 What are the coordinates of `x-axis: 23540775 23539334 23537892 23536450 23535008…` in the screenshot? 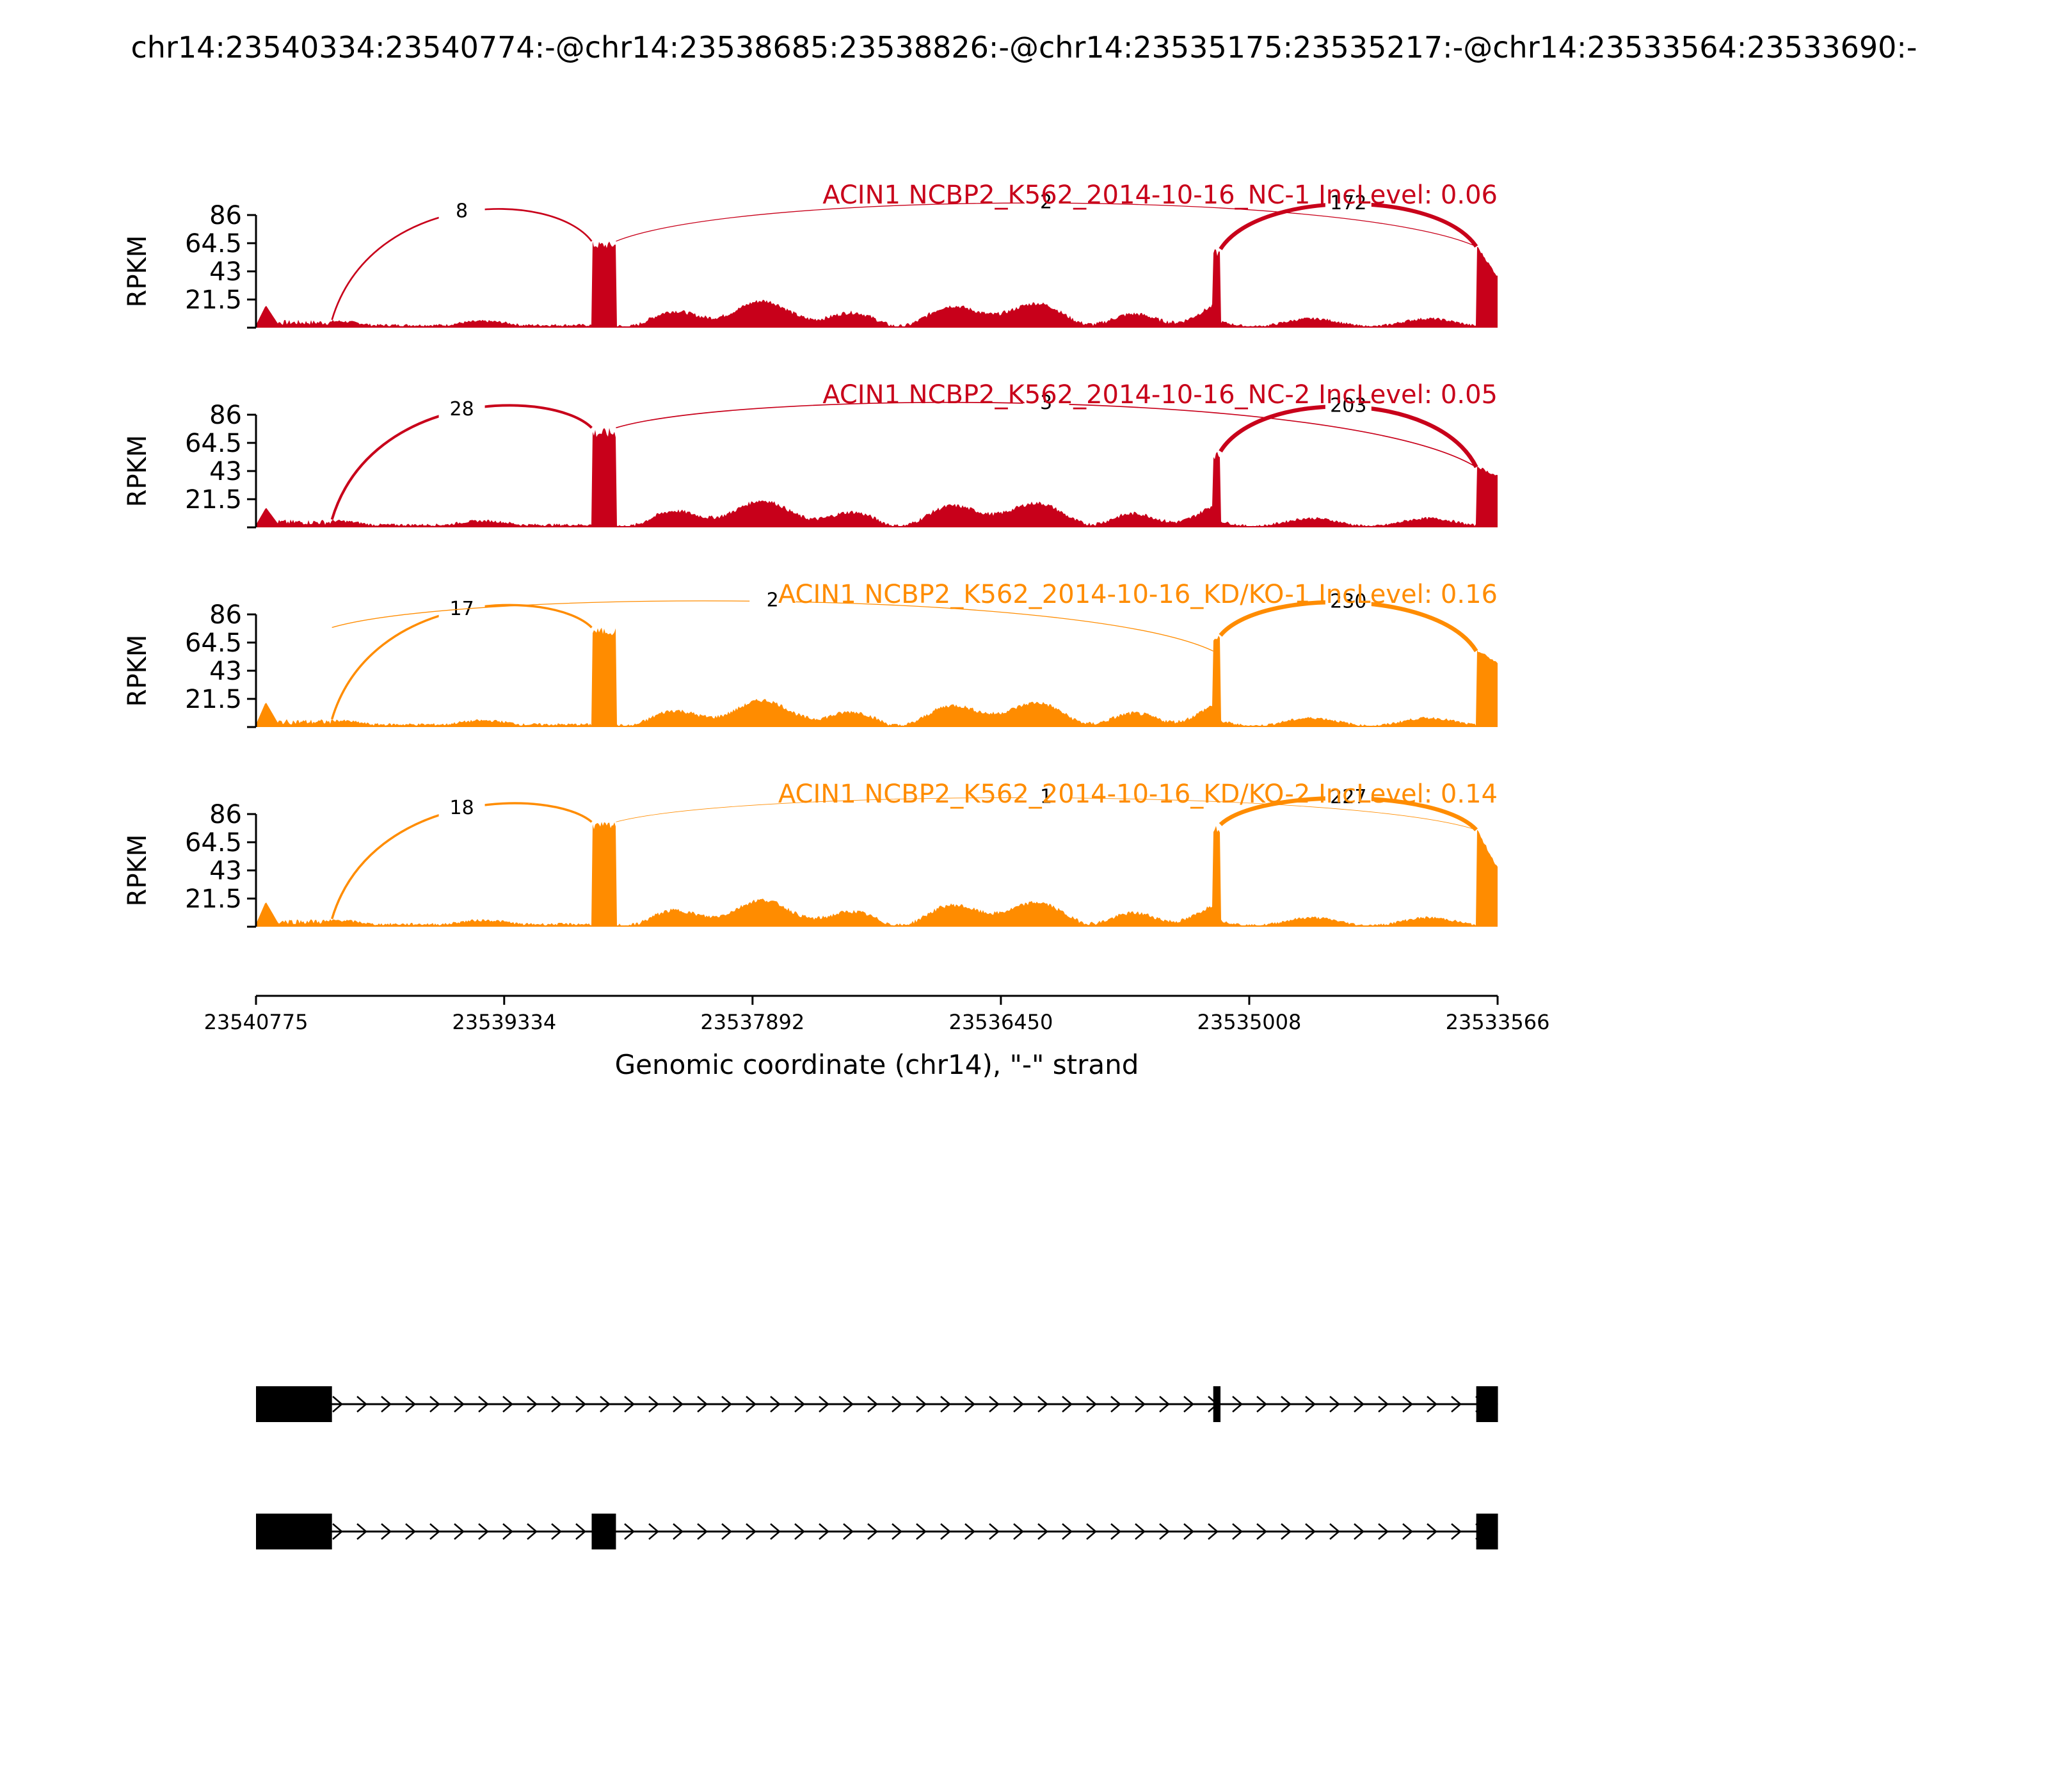 It's located at (877, 1037).